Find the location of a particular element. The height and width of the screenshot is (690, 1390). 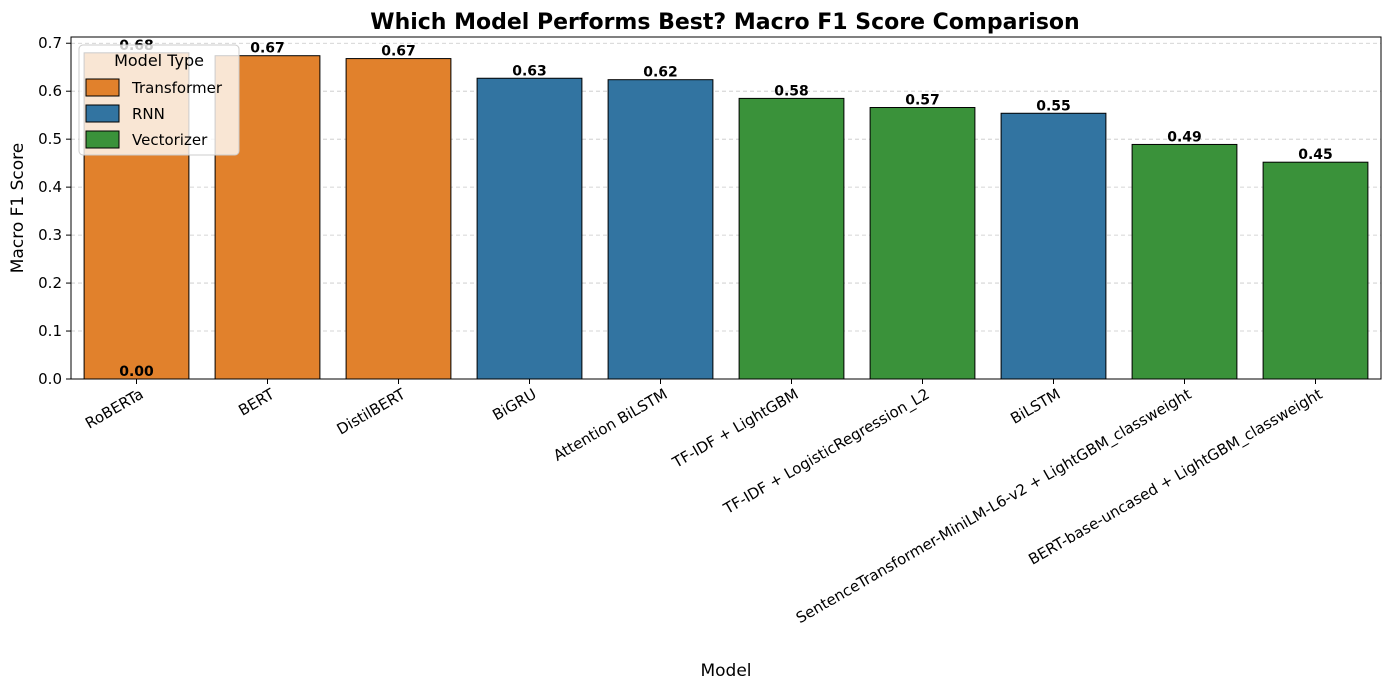

y-tick-label: 0.2 is located at coordinates (50, 283).